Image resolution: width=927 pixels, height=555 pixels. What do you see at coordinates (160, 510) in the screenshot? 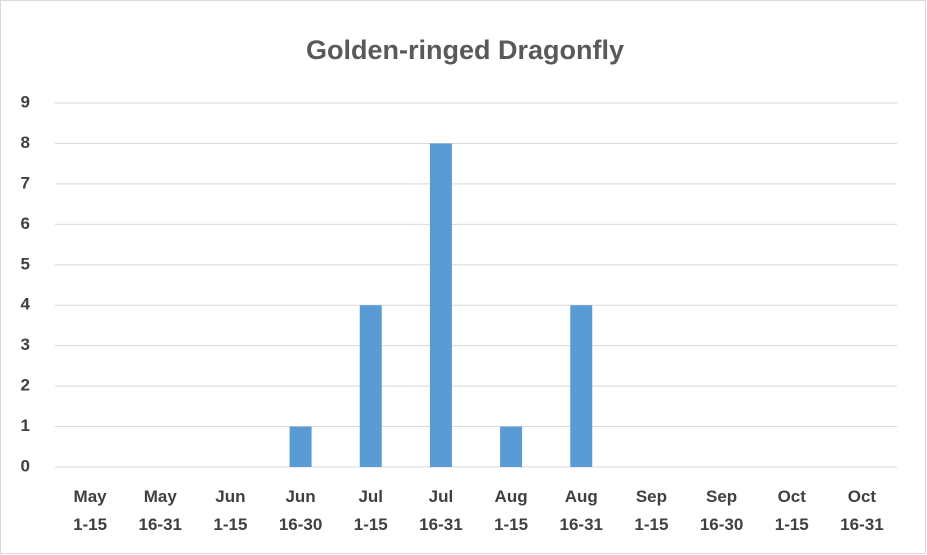
I see `x-tick-label: May 16-31` at bounding box center [160, 510].